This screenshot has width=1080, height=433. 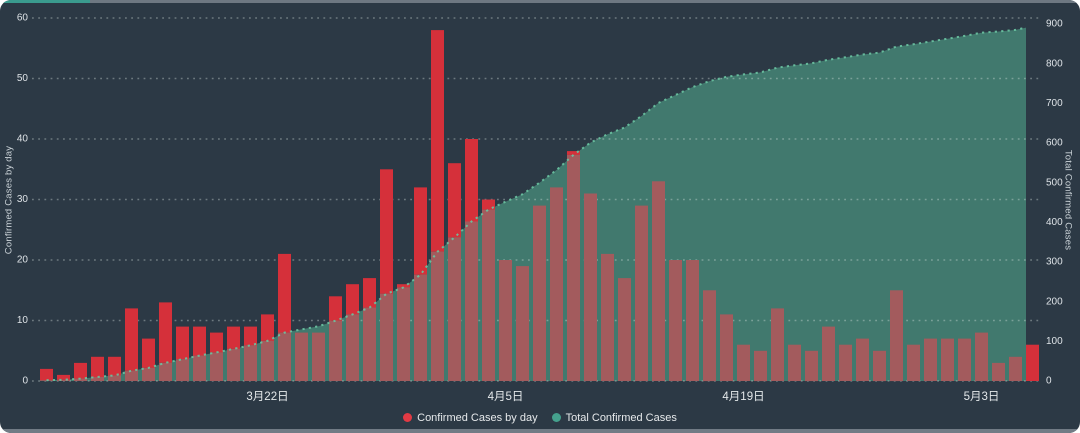 What do you see at coordinates (25, 381) in the screenshot?
I see `left-axis-tick-label: 0` at bounding box center [25, 381].